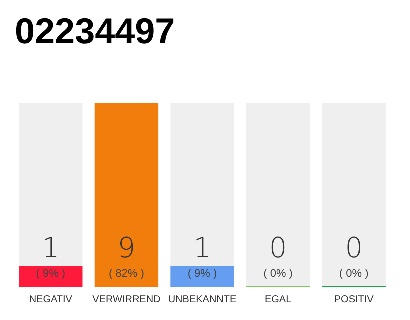  What do you see at coordinates (126, 274) in the screenshot?
I see `annotation: ( 82% )` at bounding box center [126, 274].